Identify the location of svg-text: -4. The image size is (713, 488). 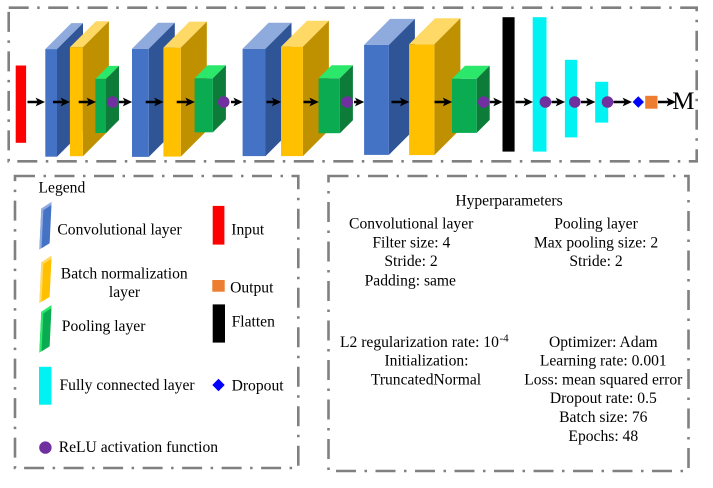
(505, 339).